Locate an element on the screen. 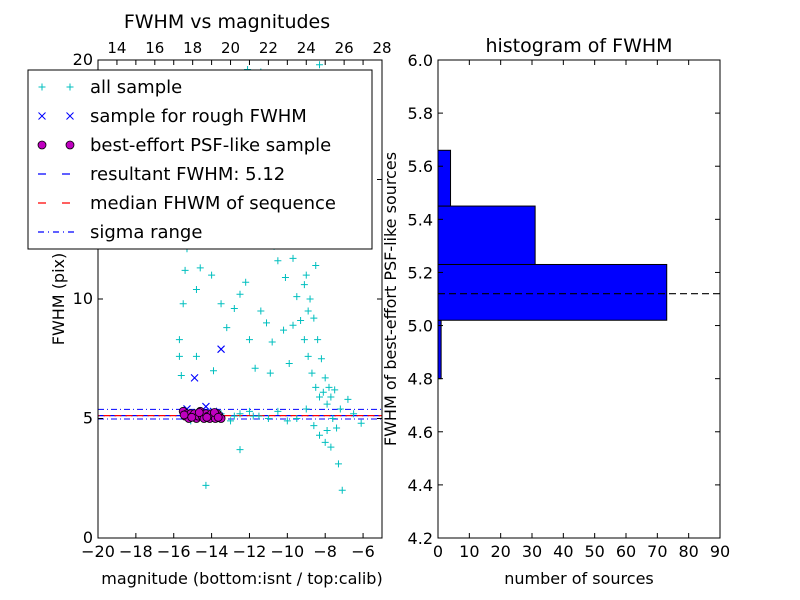 The width and height of the screenshot is (800, 600). y-tick-label: 20 is located at coordinates (83, 59).